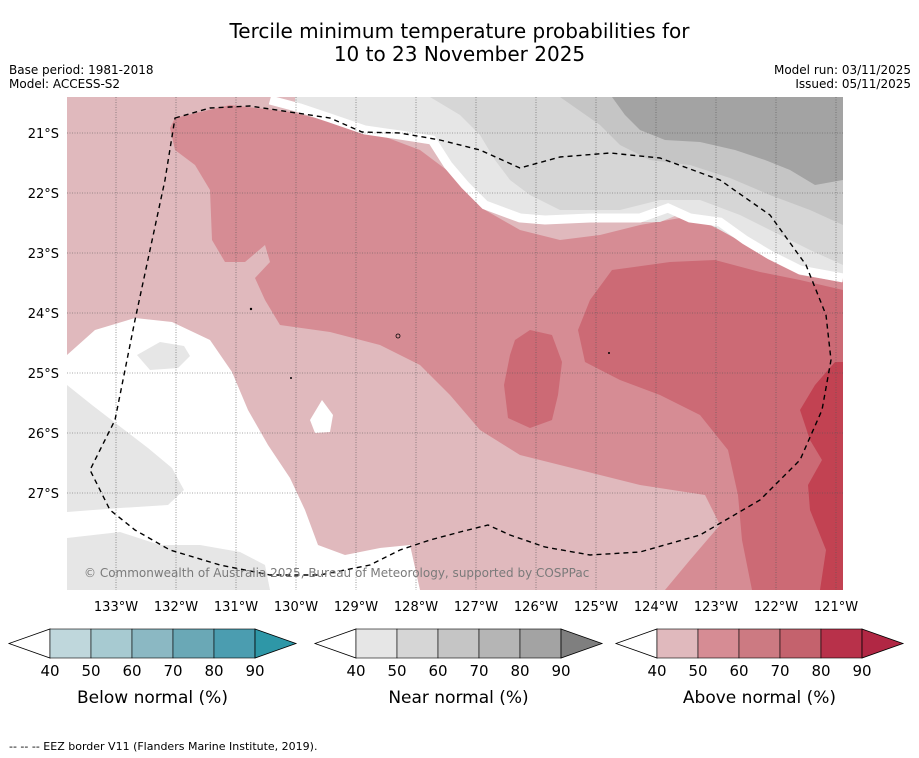 The height and width of the screenshot is (758, 919). I want to click on lon-tick-label: 128°W, so click(416, 607).